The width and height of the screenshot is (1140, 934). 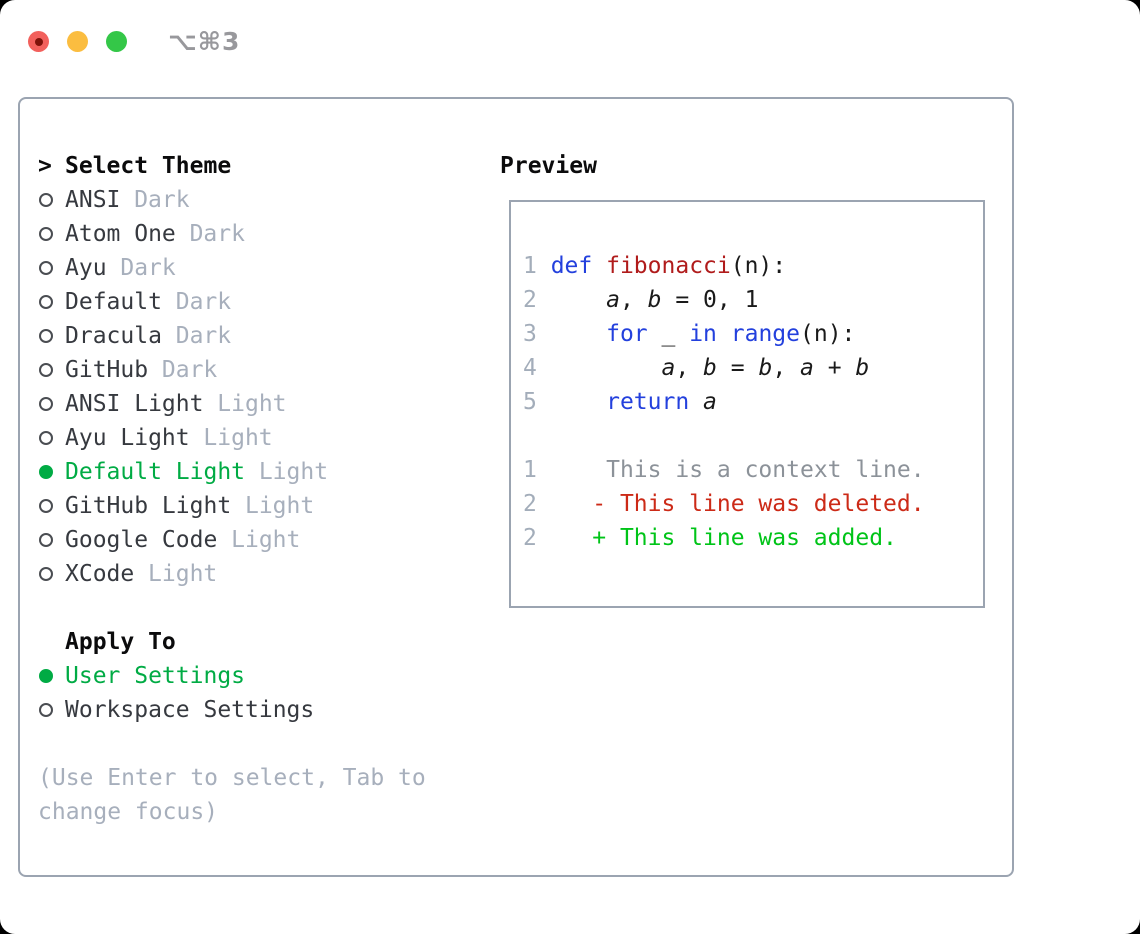 What do you see at coordinates (537, 368) in the screenshot?
I see `code-token-ln: 4` at bounding box center [537, 368].